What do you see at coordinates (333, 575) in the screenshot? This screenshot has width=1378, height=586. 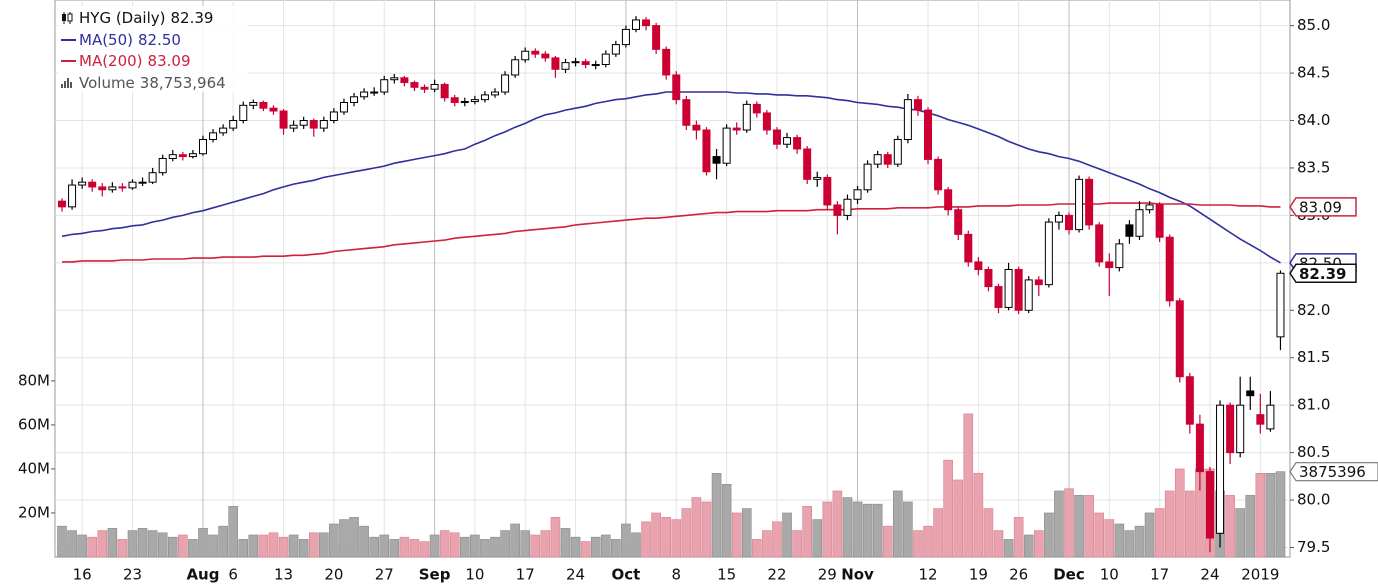 I see `x-tick-label: 20` at bounding box center [333, 575].